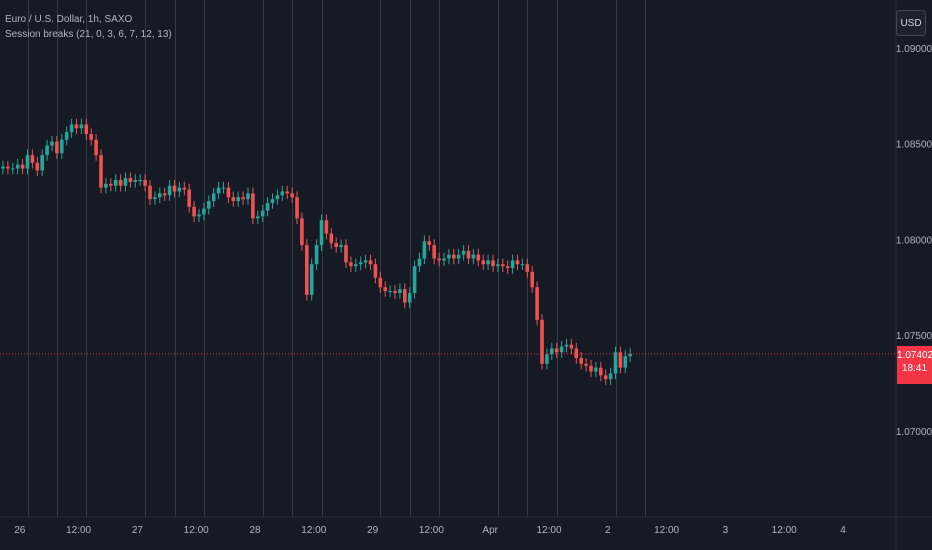  What do you see at coordinates (20, 530) in the screenshot?
I see `time-tick-label: 26` at bounding box center [20, 530].